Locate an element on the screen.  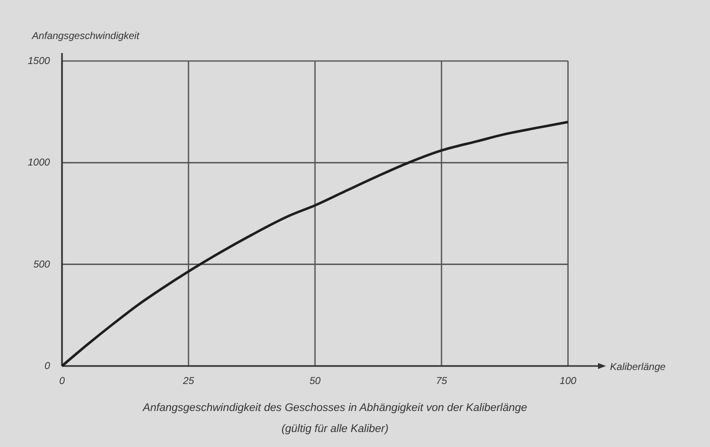
x-tick-label: 25 is located at coordinates (188, 381).